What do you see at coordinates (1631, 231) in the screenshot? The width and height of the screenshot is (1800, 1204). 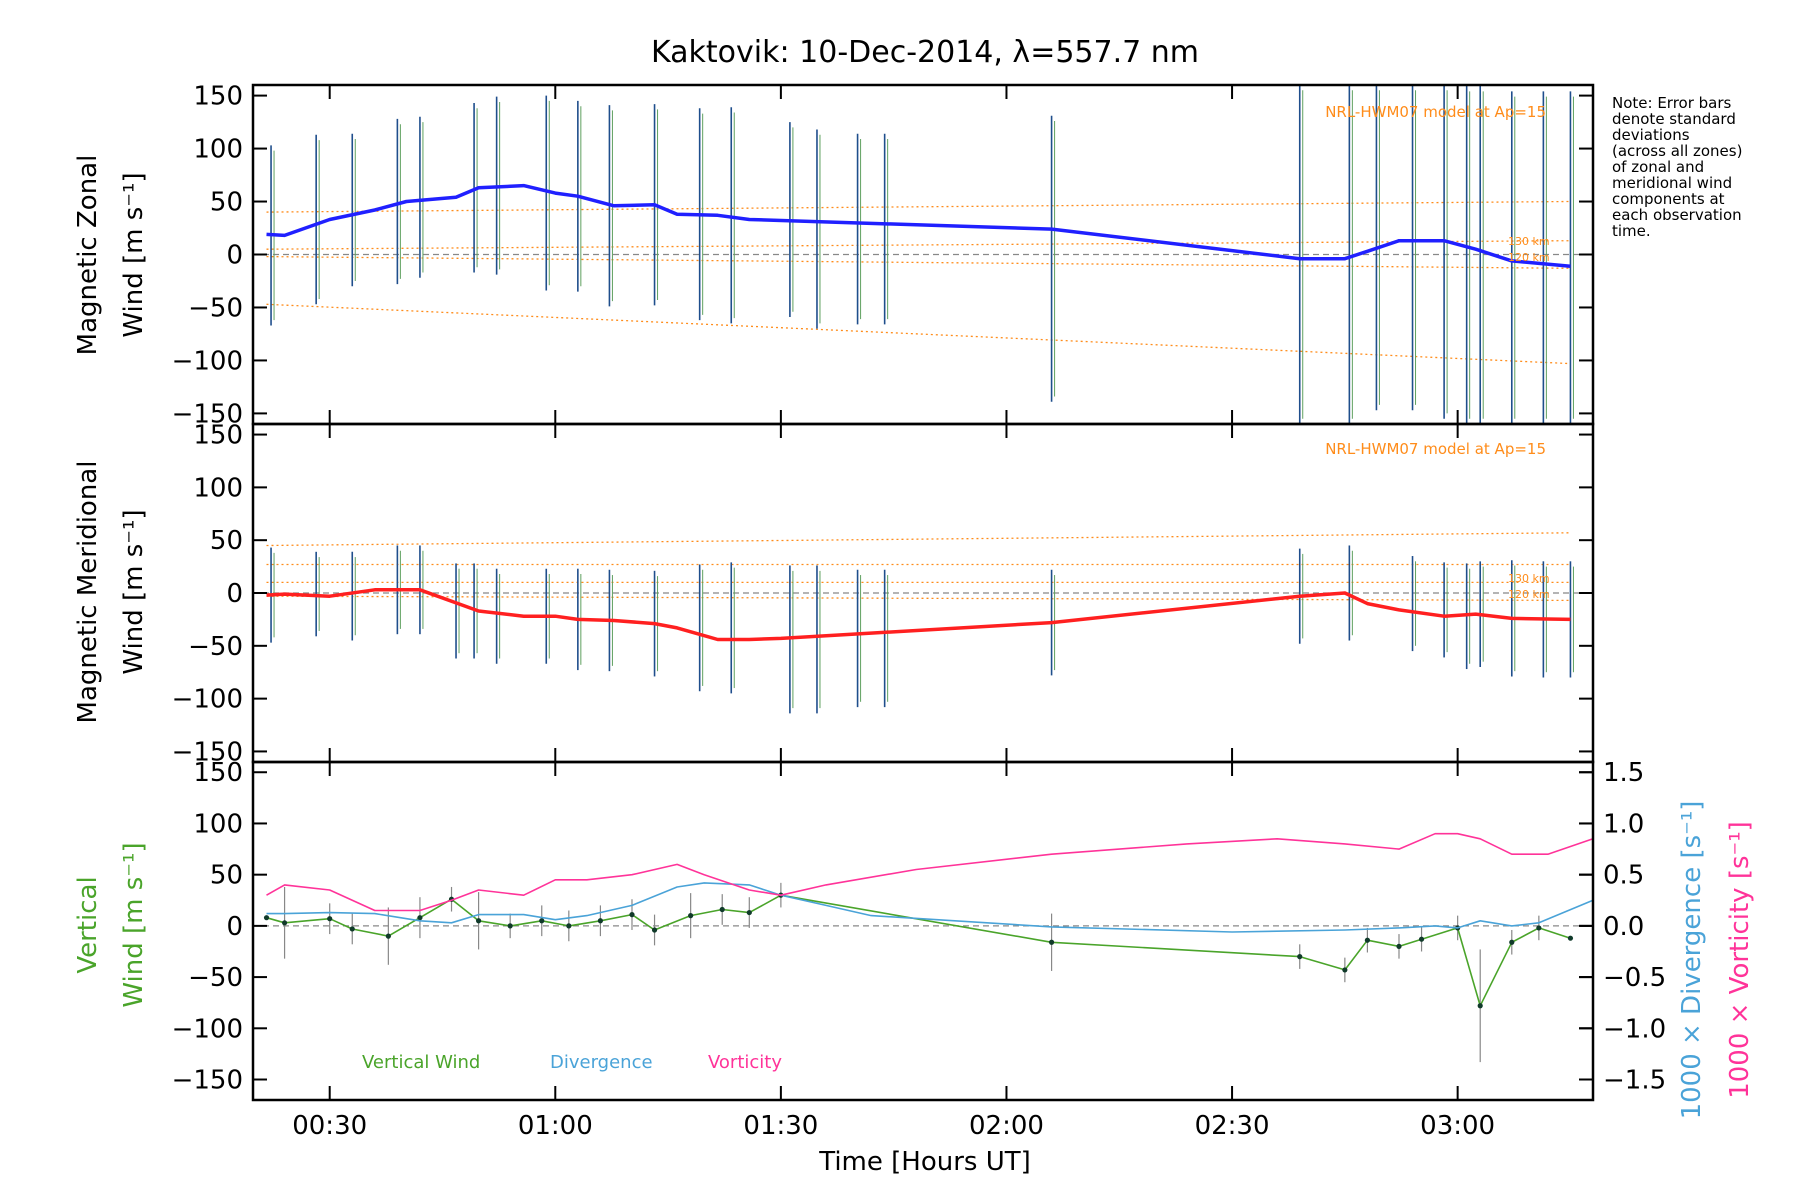 I see `note-line: time.` at bounding box center [1631, 231].